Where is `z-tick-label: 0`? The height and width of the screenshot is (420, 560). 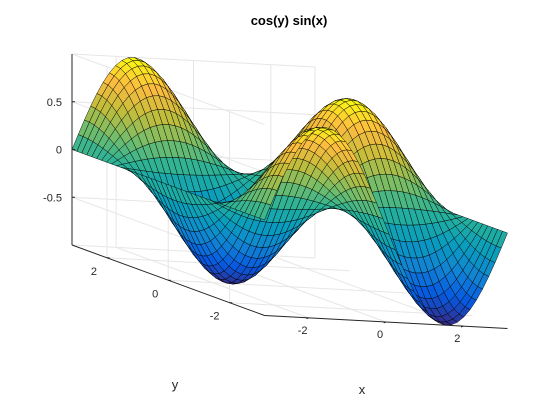
z-tick-label: 0 is located at coordinates (59, 151).